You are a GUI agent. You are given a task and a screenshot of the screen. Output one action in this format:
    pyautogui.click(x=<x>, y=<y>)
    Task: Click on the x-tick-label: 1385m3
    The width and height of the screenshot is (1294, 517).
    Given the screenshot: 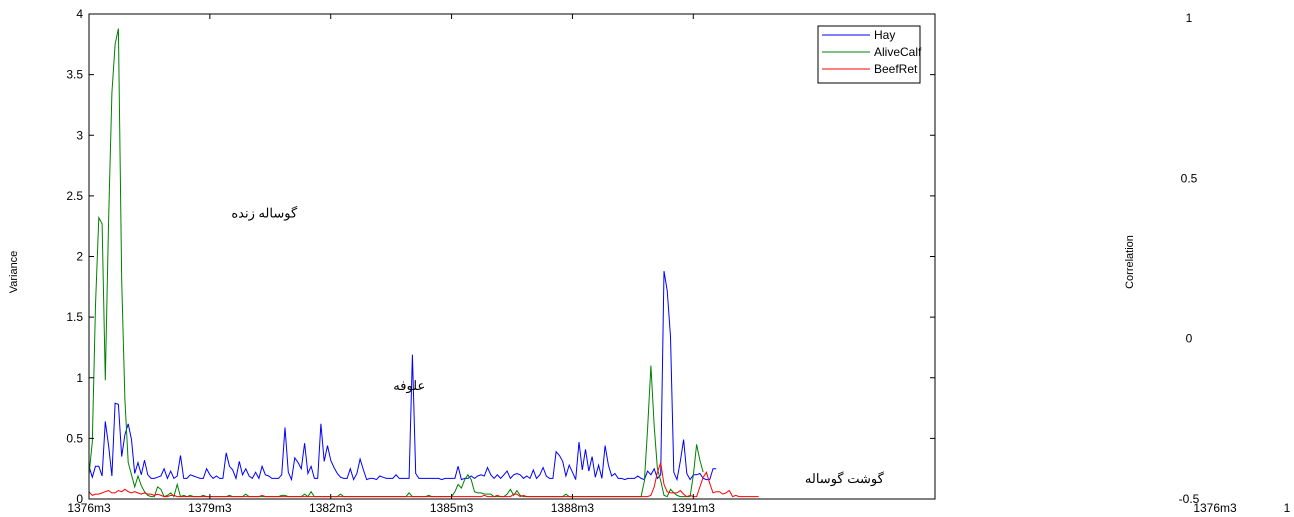 What is the action you would take?
    pyautogui.click(x=452, y=508)
    